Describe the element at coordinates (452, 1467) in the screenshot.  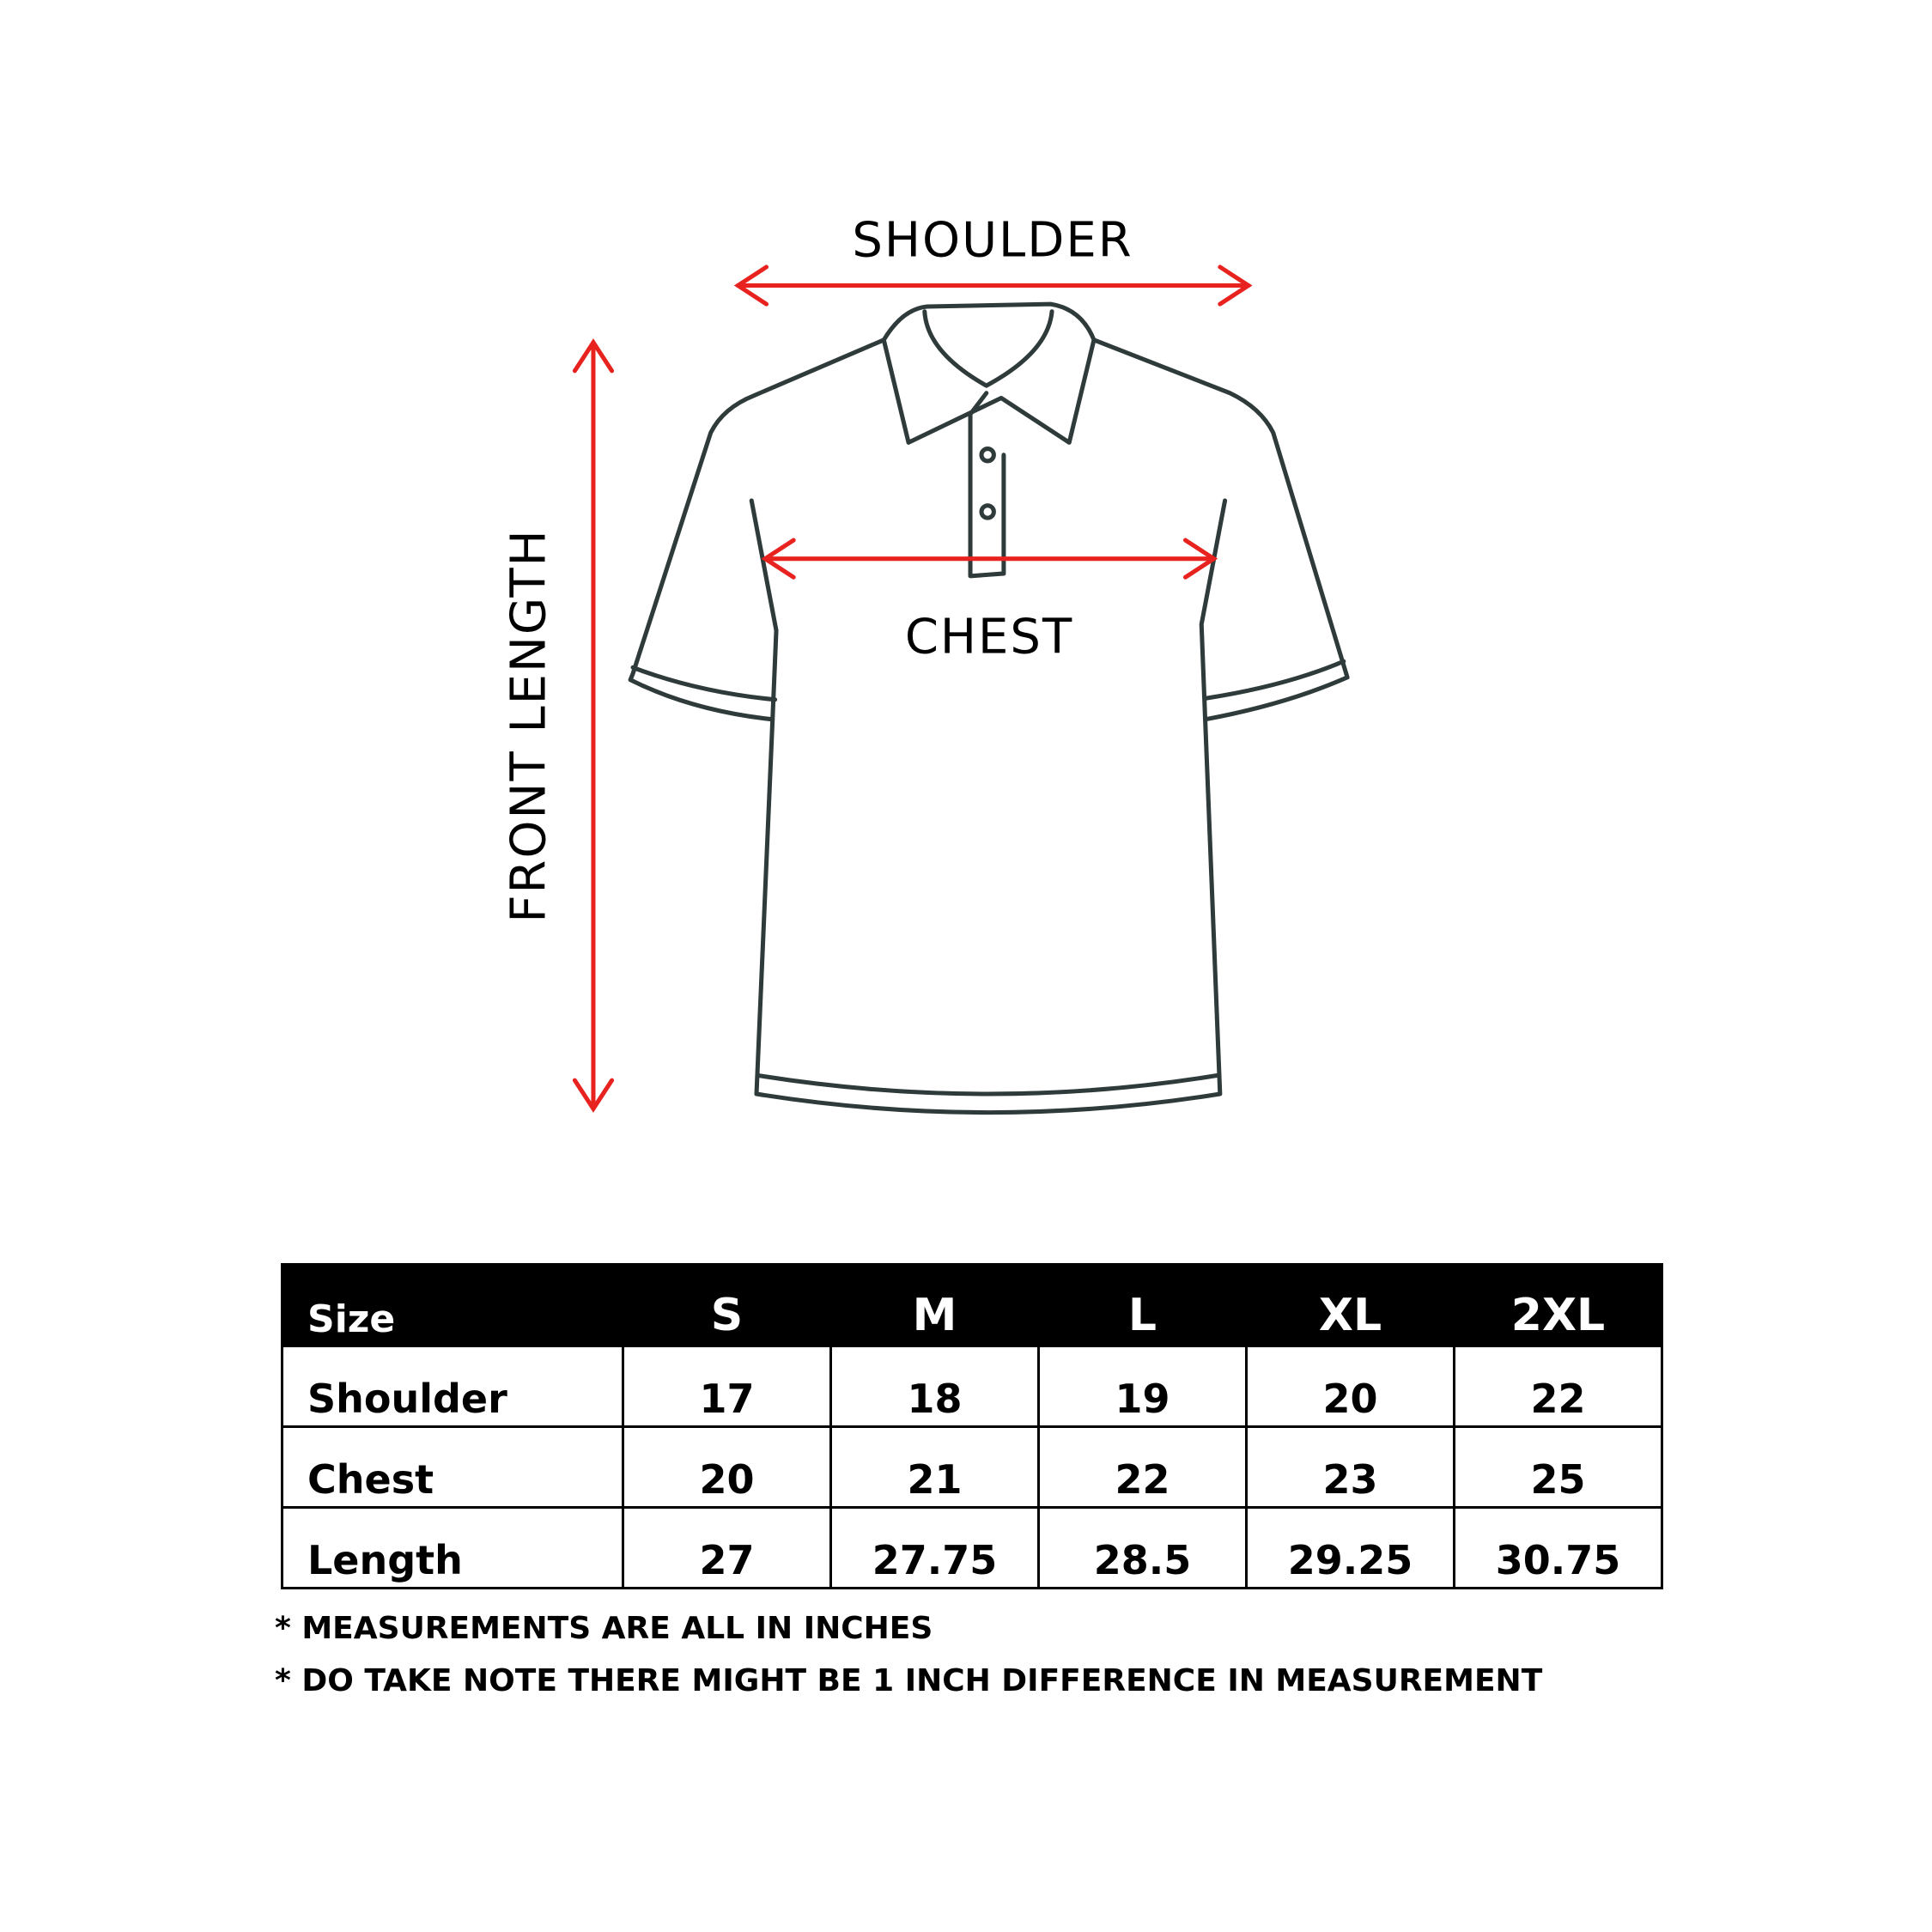
I see `row-label: Chest` at that location.